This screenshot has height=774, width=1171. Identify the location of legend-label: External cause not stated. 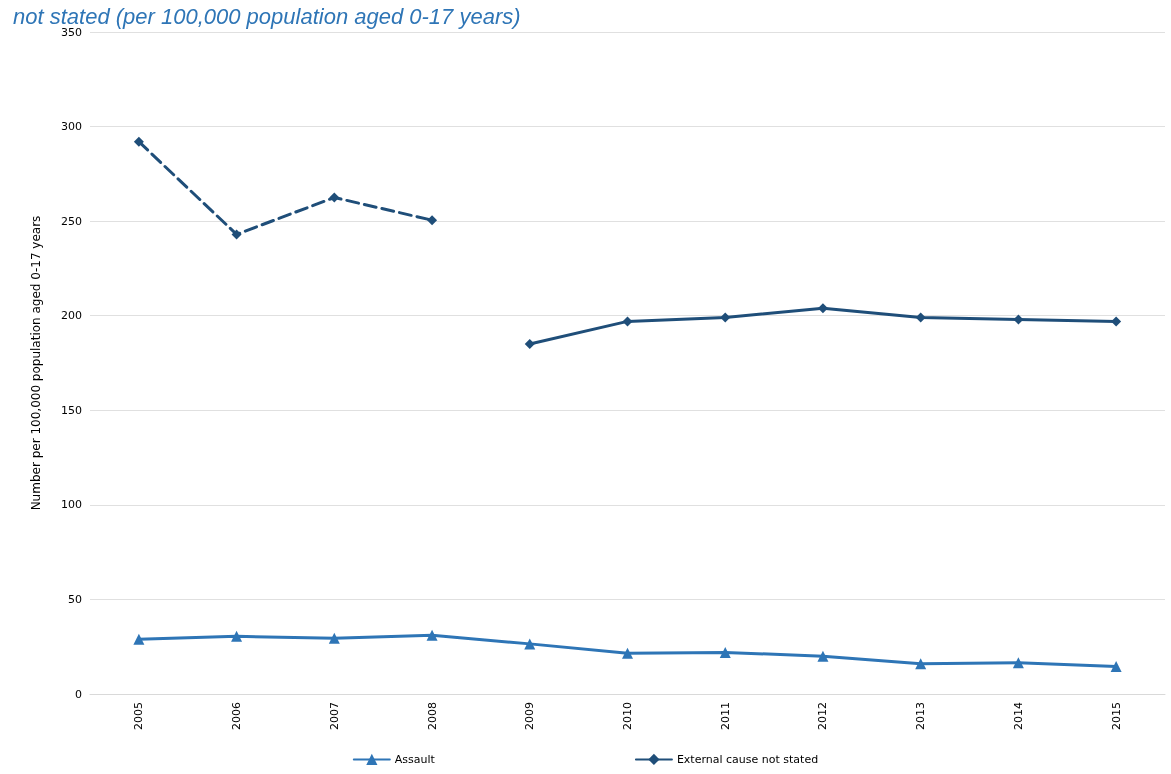
(747, 759).